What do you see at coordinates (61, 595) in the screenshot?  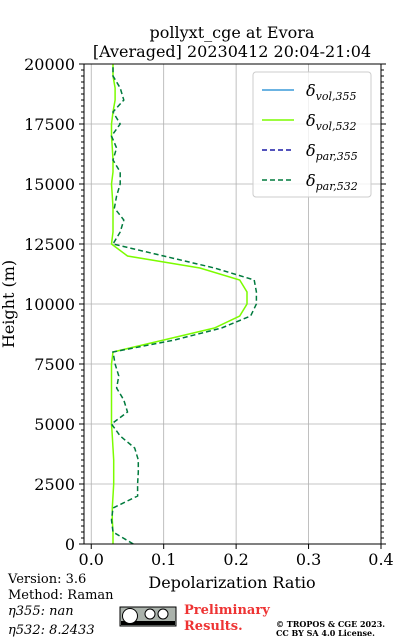 I see `footer-info: Method: Raman` at bounding box center [61, 595].